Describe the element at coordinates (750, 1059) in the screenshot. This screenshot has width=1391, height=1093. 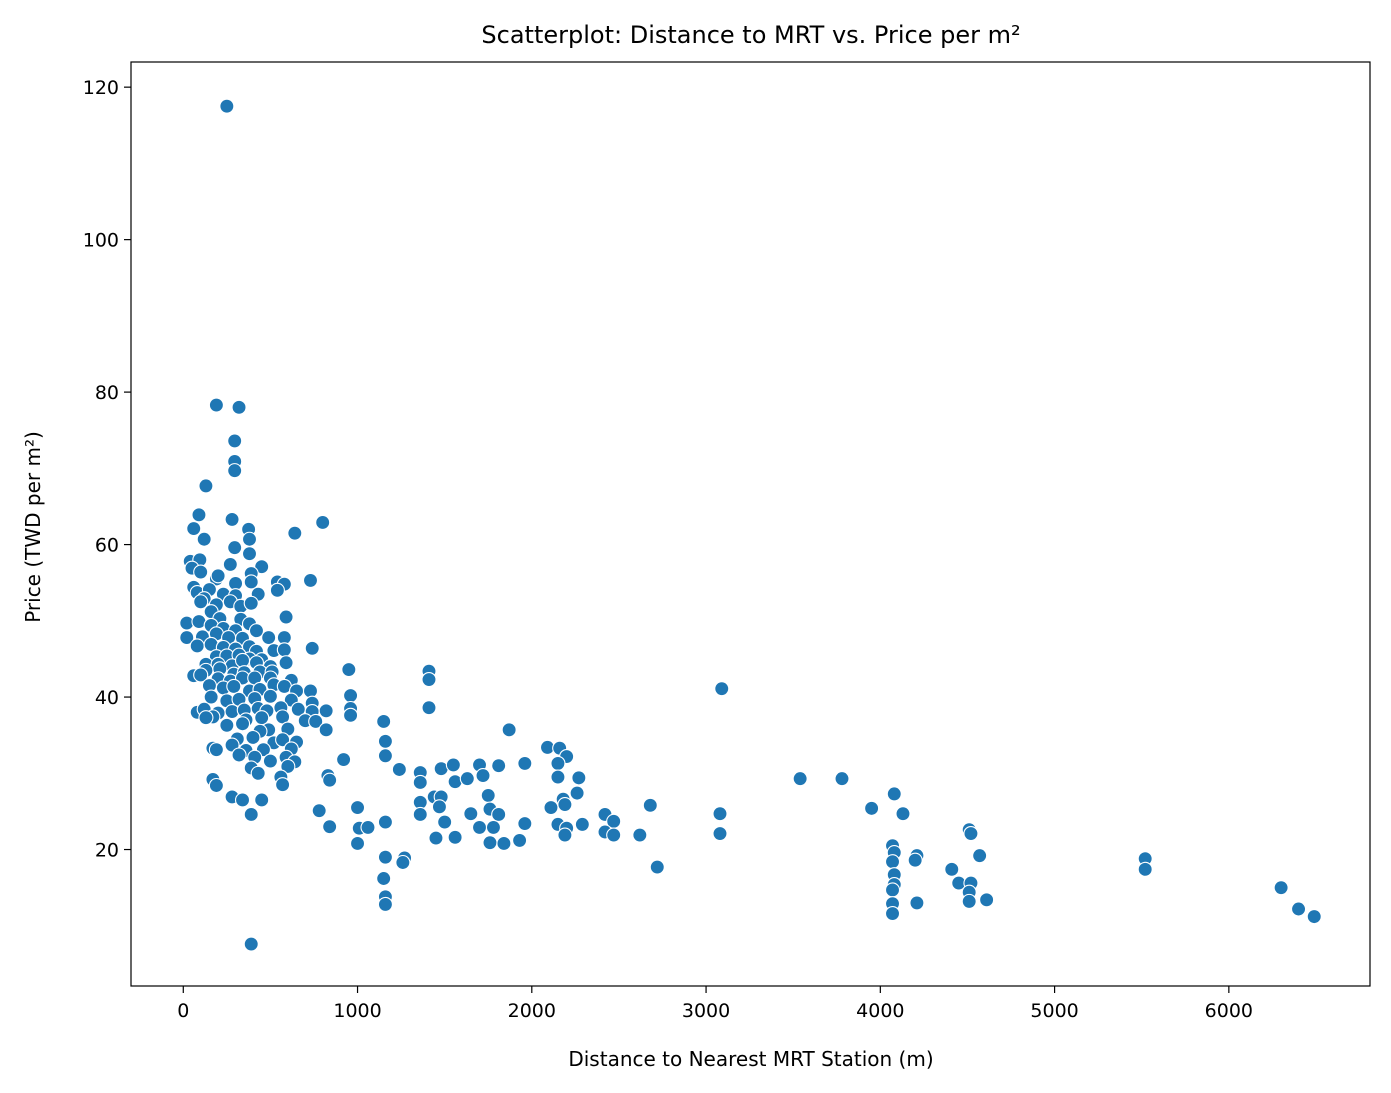
I see `x-axis-label: Distance to Nearest MRT Station (m)` at that location.